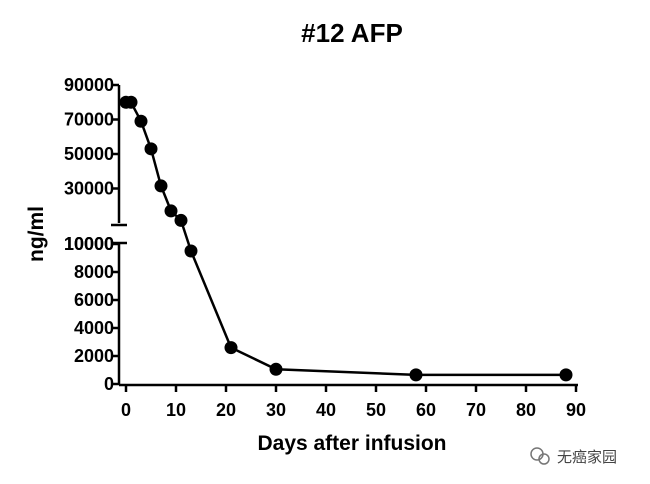 The height and width of the screenshot is (484, 650). Describe the element at coordinates (426, 410) in the screenshot. I see `x-tick-label: 60` at that location.